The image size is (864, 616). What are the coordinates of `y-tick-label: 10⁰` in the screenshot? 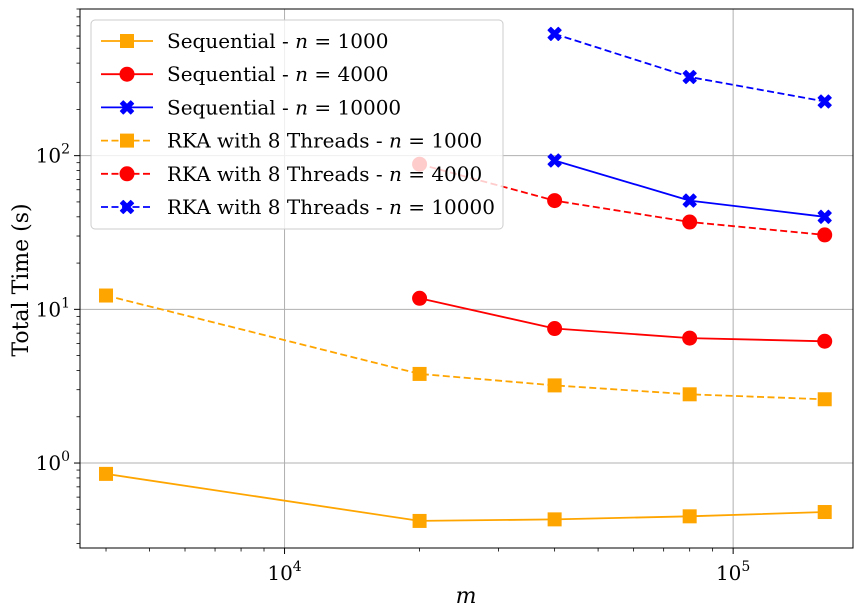 It's located at (53, 462).